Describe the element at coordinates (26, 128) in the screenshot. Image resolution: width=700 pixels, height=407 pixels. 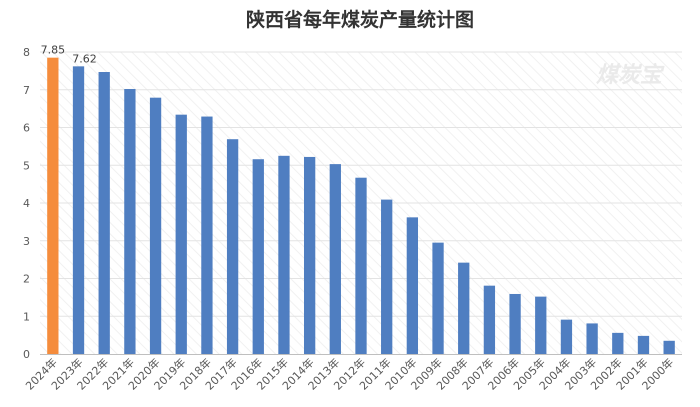
I see `y-tick-label: 6` at that location.